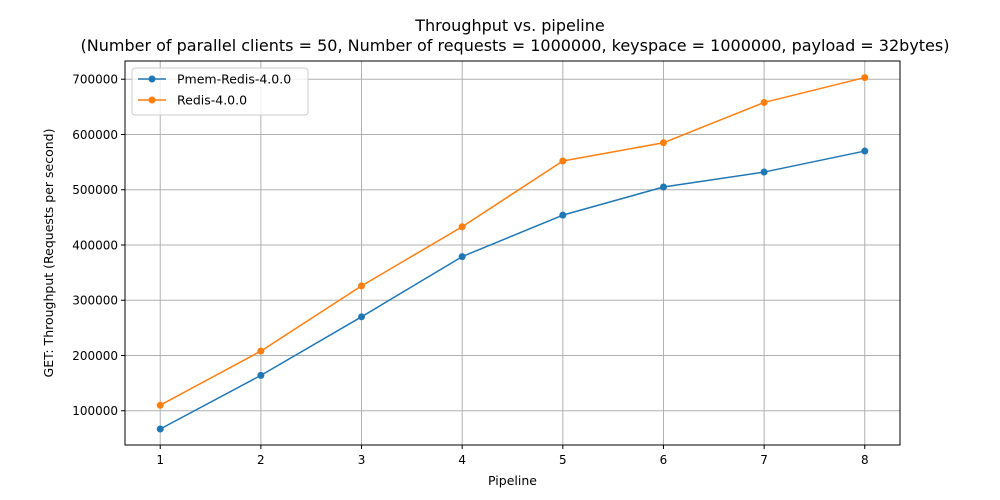  I want to click on x-tick-label: 8, so click(865, 460).